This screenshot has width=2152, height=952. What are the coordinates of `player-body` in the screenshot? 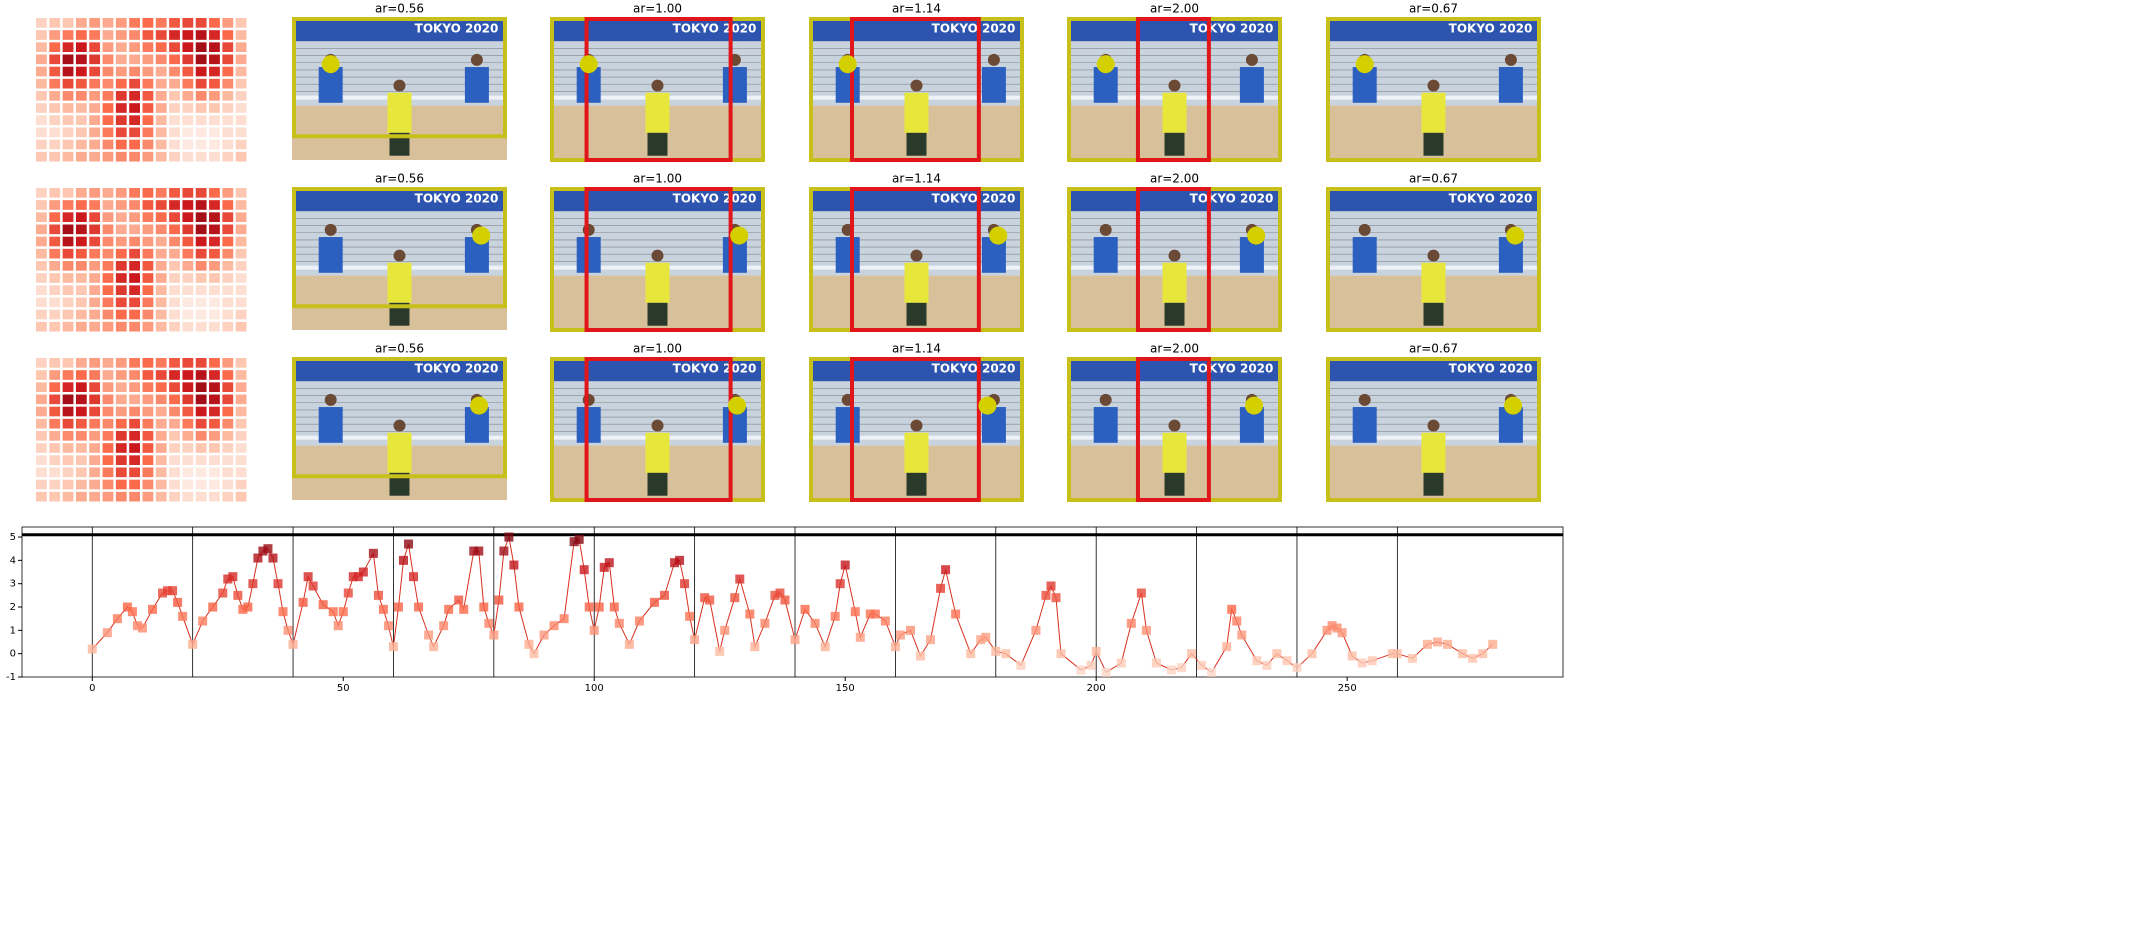 It's located at (916, 452).